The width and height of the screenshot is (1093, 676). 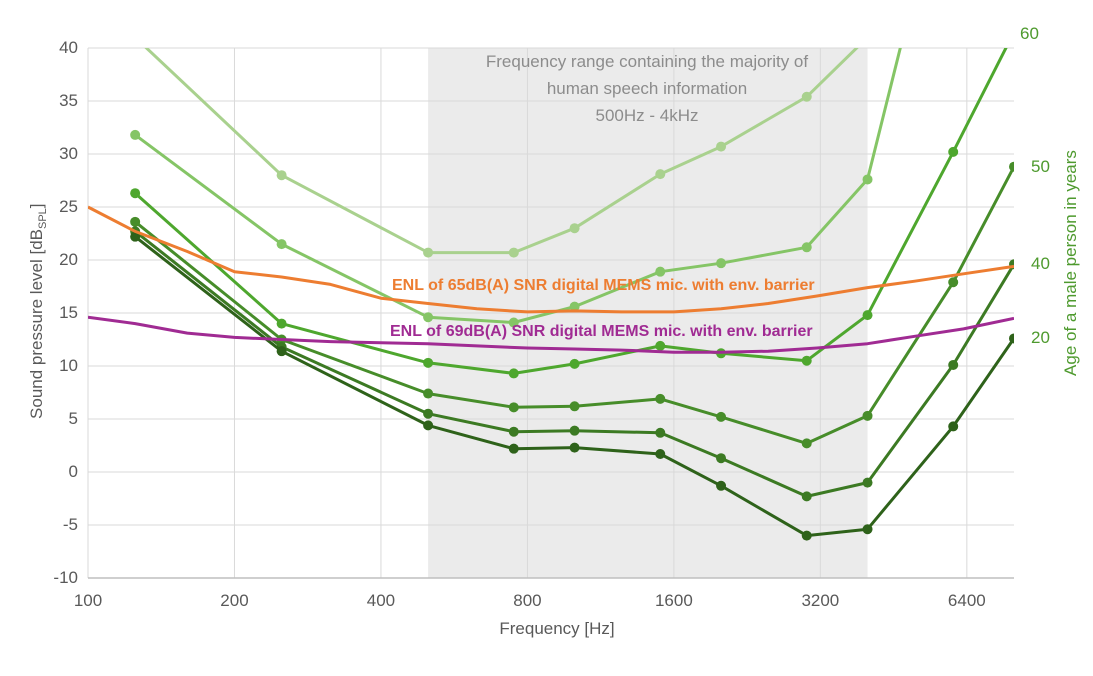 What do you see at coordinates (73, 471) in the screenshot?
I see `y-tick-label: 0` at bounding box center [73, 471].